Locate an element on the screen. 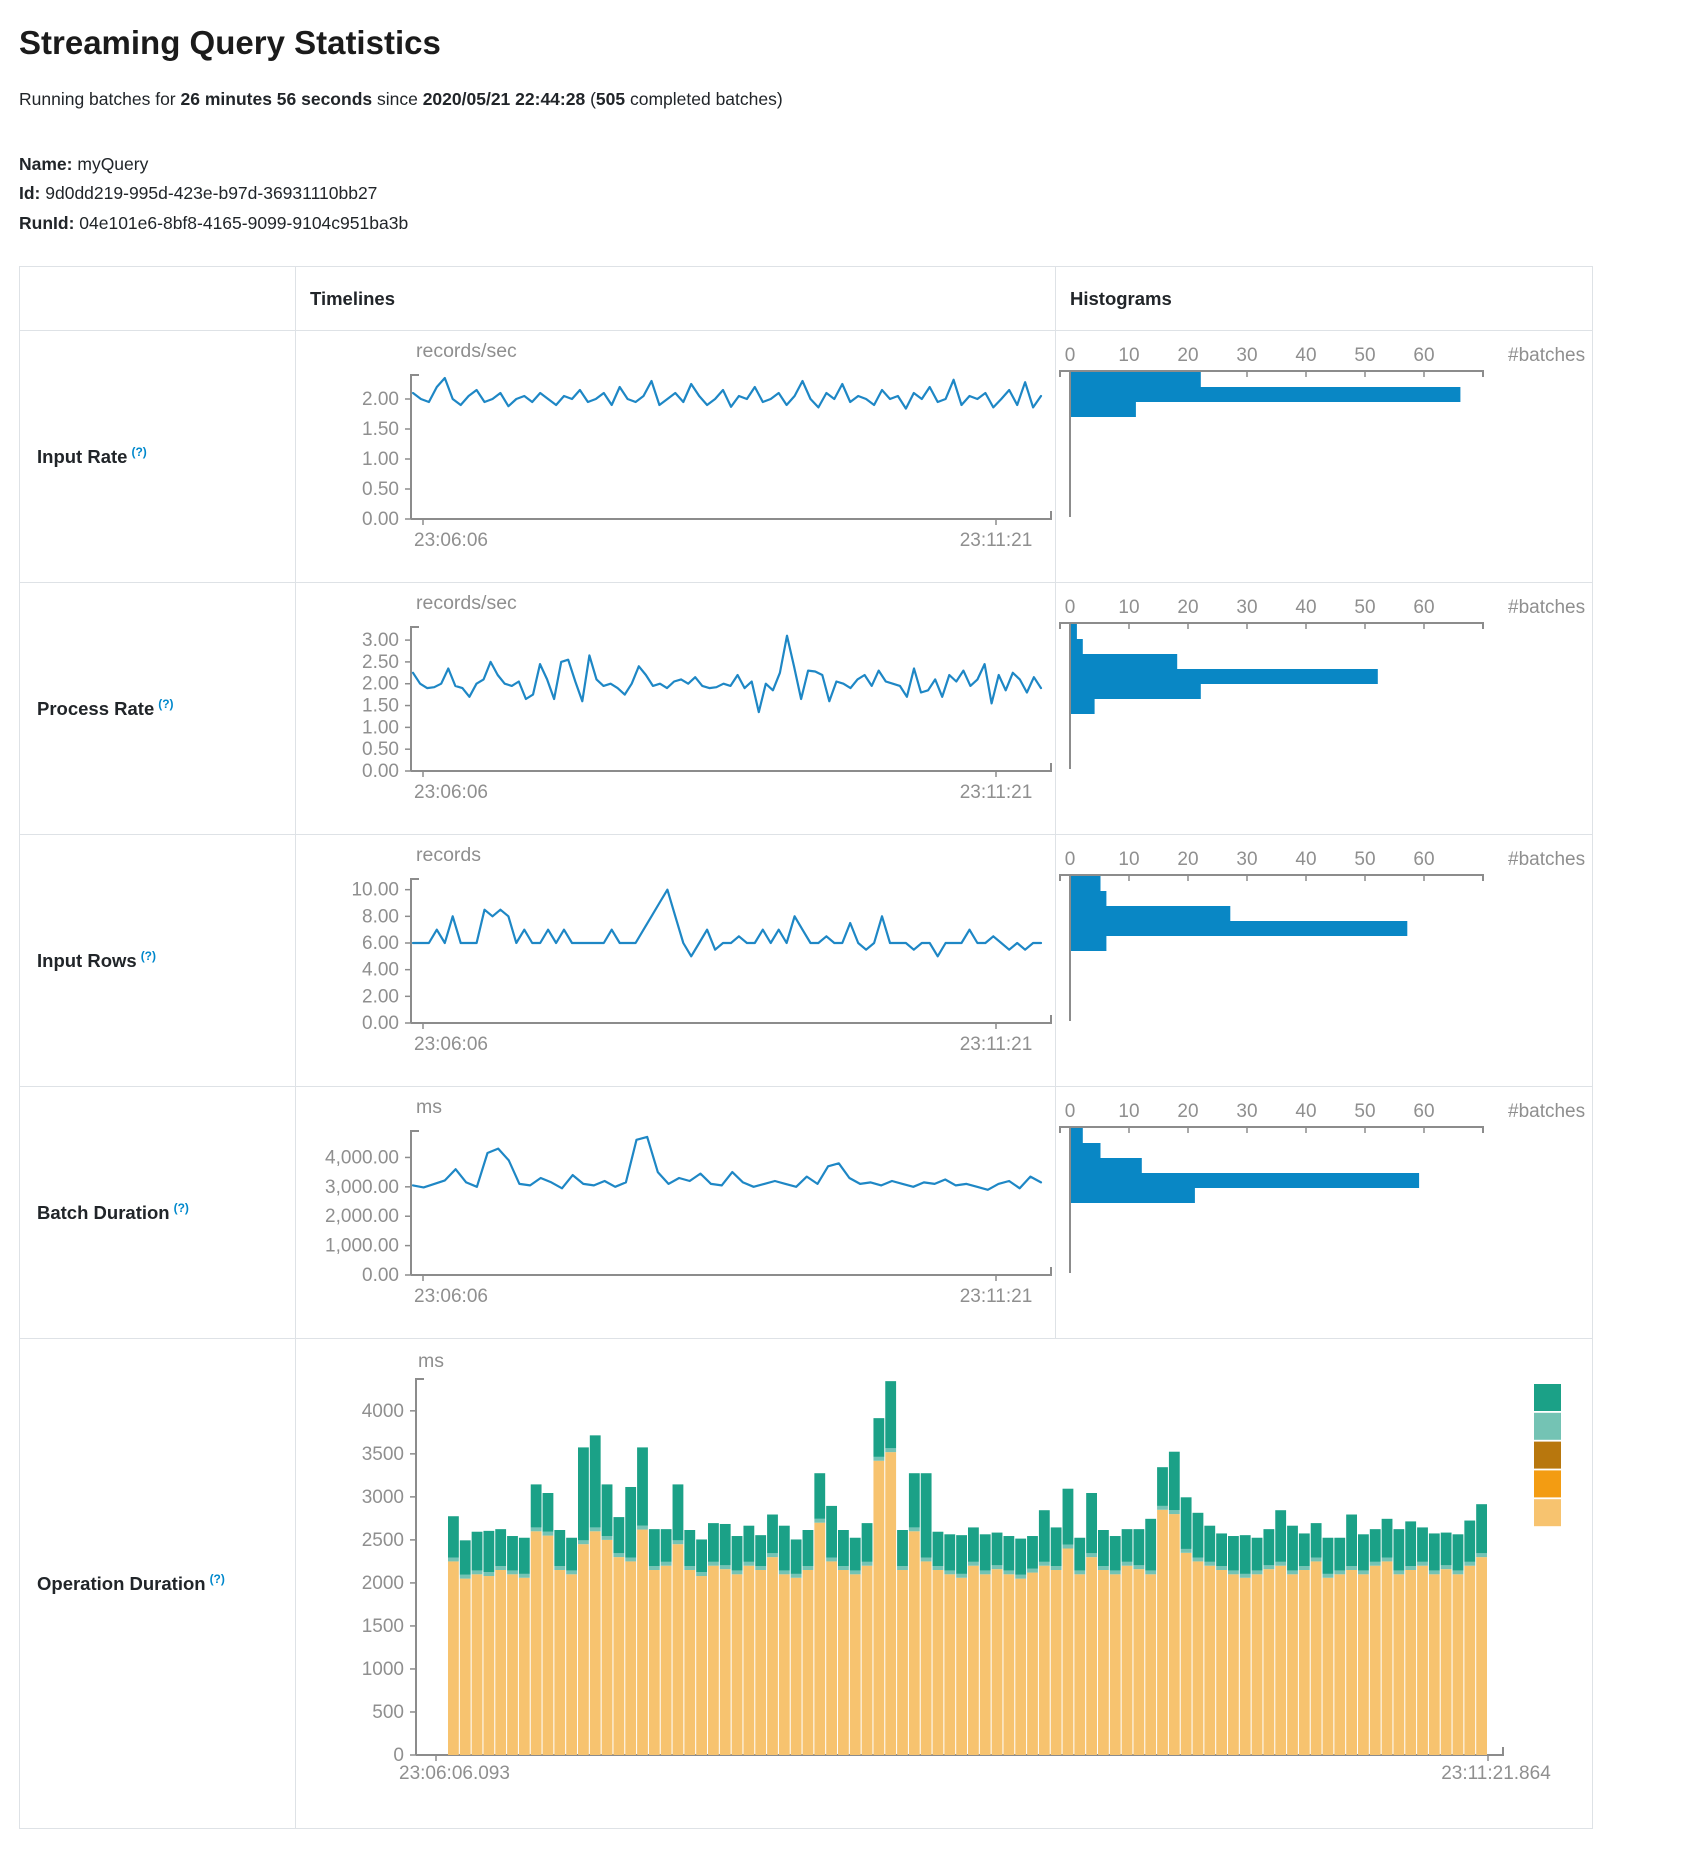 The width and height of the screenshot is (1693, 1859). input-rate-label: Input Rate (?) is located at coordinates (157, 457).